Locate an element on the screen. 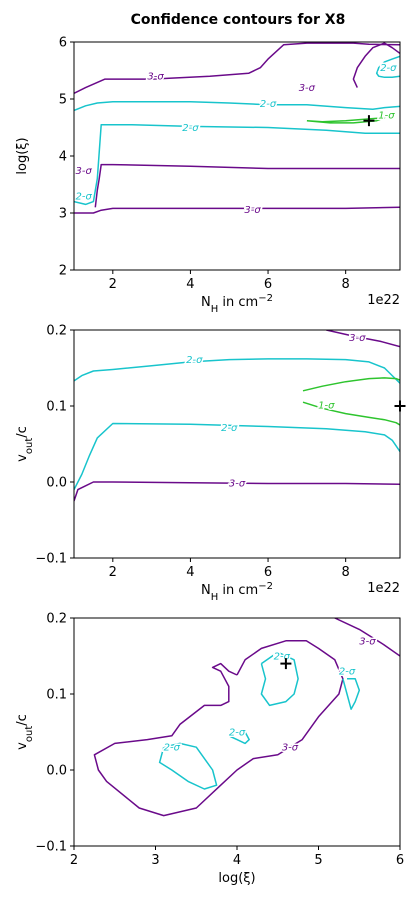 The width and height of the screenshot is (420, 900). figure-title: Confidence contours for X8 is located at coordinates (238, 20).